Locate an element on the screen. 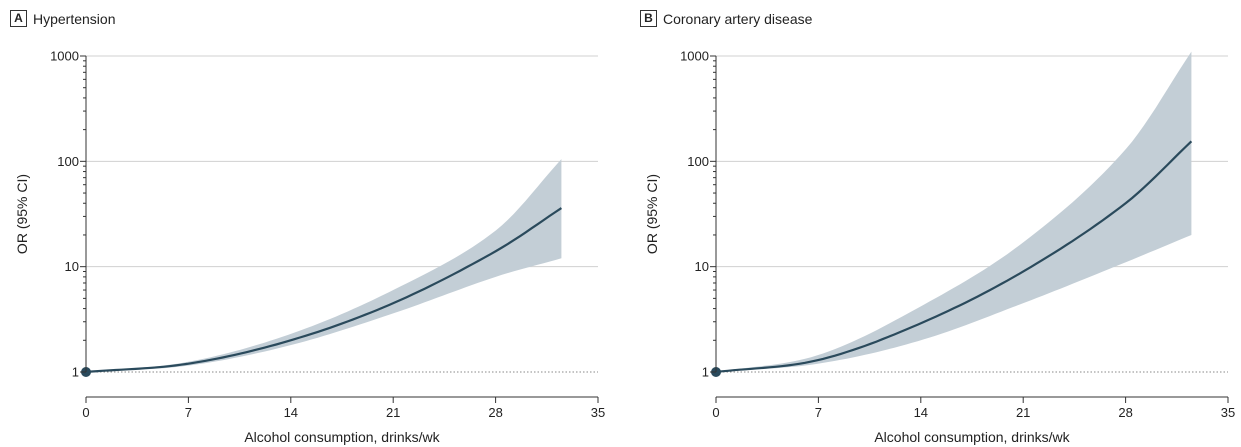 This screenshot has width=1241, height=447. coronary-x-tick-label: 28 is located at coordinates (1125, 412).